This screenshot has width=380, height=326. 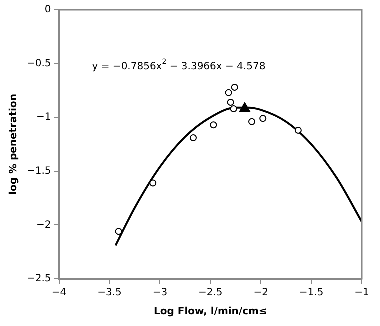 I want to click on y-tick-label: 0, so click(x=48, y=10).